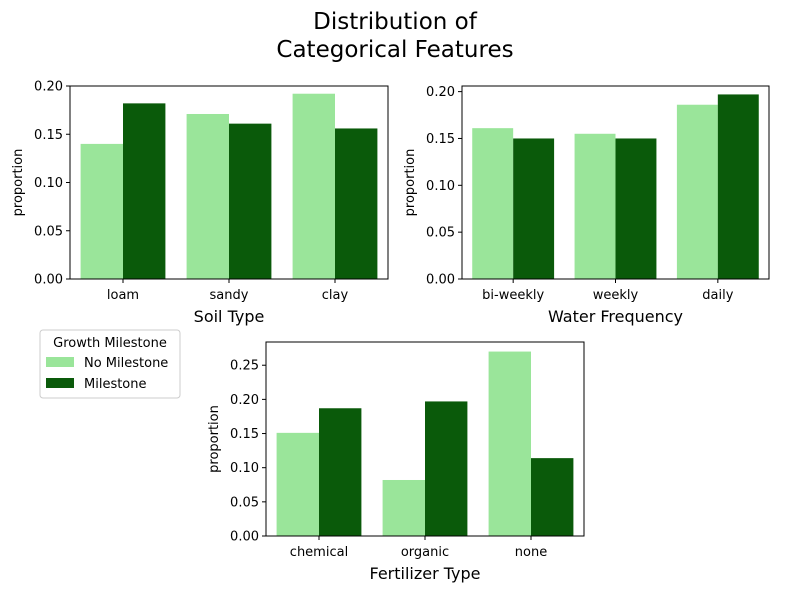  I want to click on y-tick-label-1-0.20: 0.20, so click(48, 87).